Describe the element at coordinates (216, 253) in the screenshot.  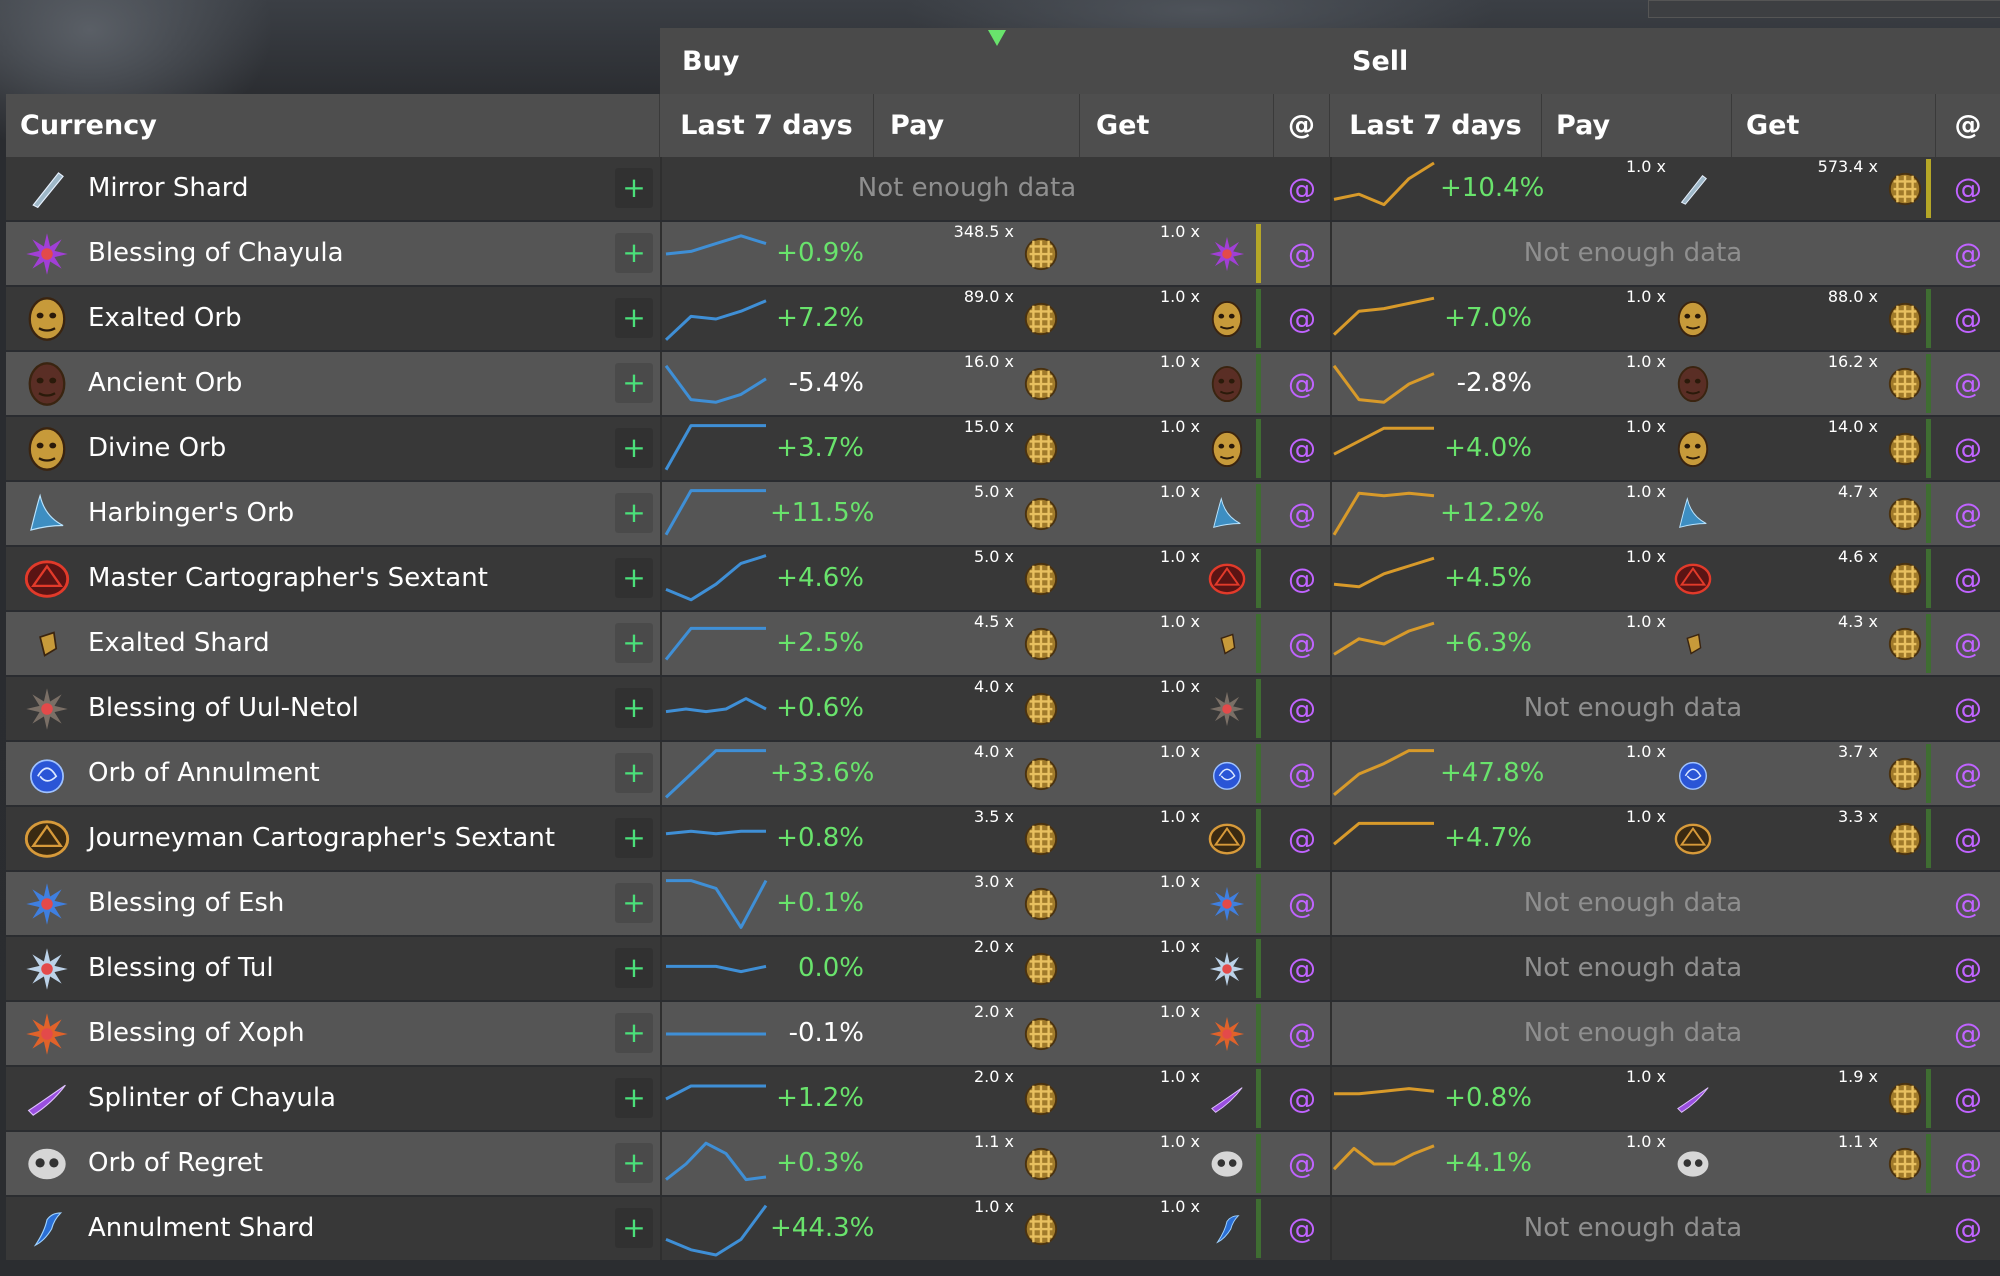
I see `currency-name: Blessing of Chayula` at that location.